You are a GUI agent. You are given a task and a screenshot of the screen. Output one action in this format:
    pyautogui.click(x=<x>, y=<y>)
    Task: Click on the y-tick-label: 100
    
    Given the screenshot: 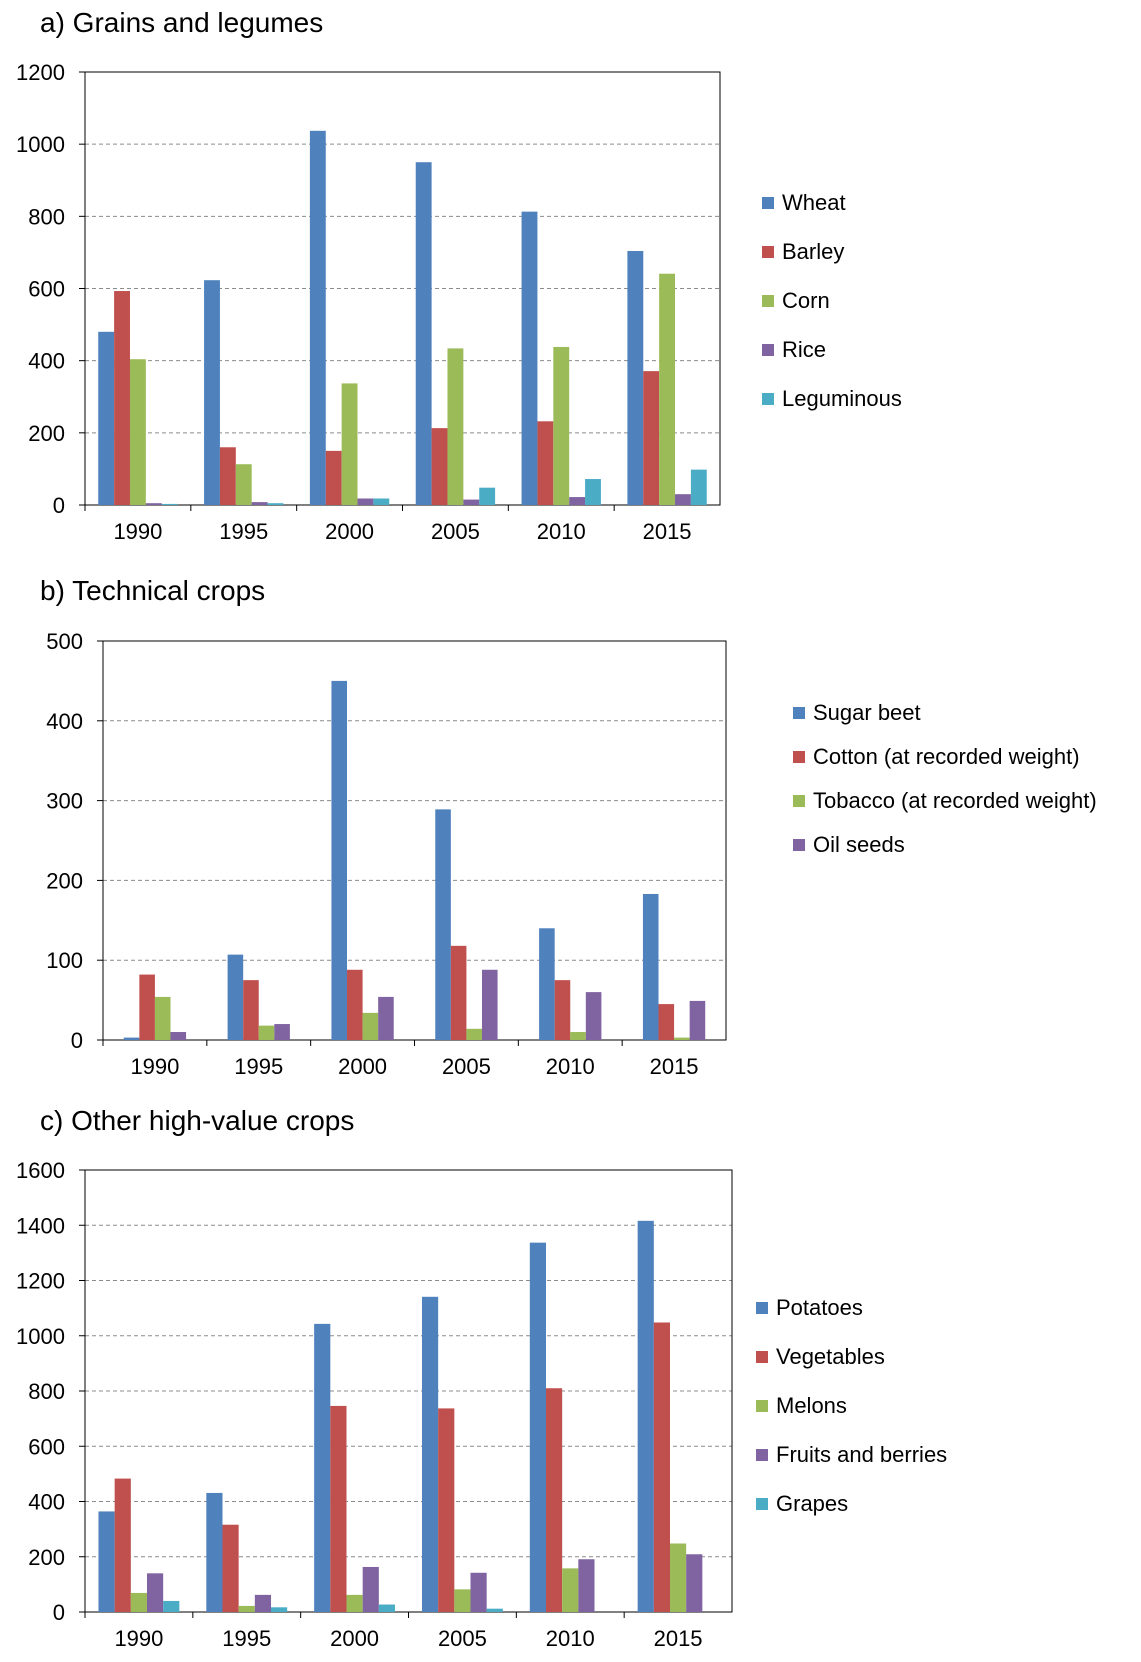 What is the action you would take?
    pyautogui.click(x=64, y=960)
    